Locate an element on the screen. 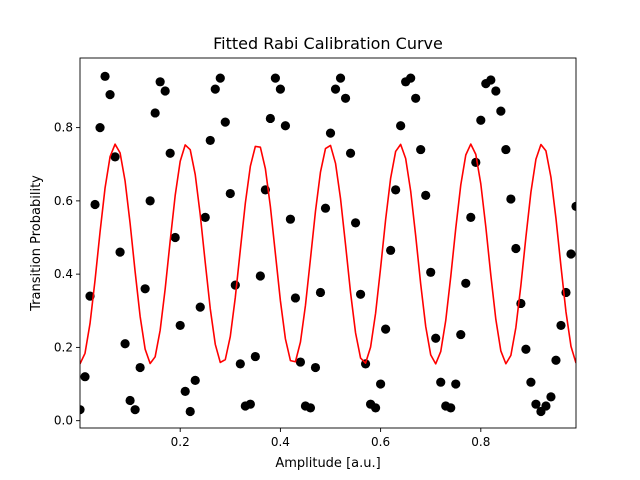  y-tick-label: 0.6 is located at coordinates (63, 201).